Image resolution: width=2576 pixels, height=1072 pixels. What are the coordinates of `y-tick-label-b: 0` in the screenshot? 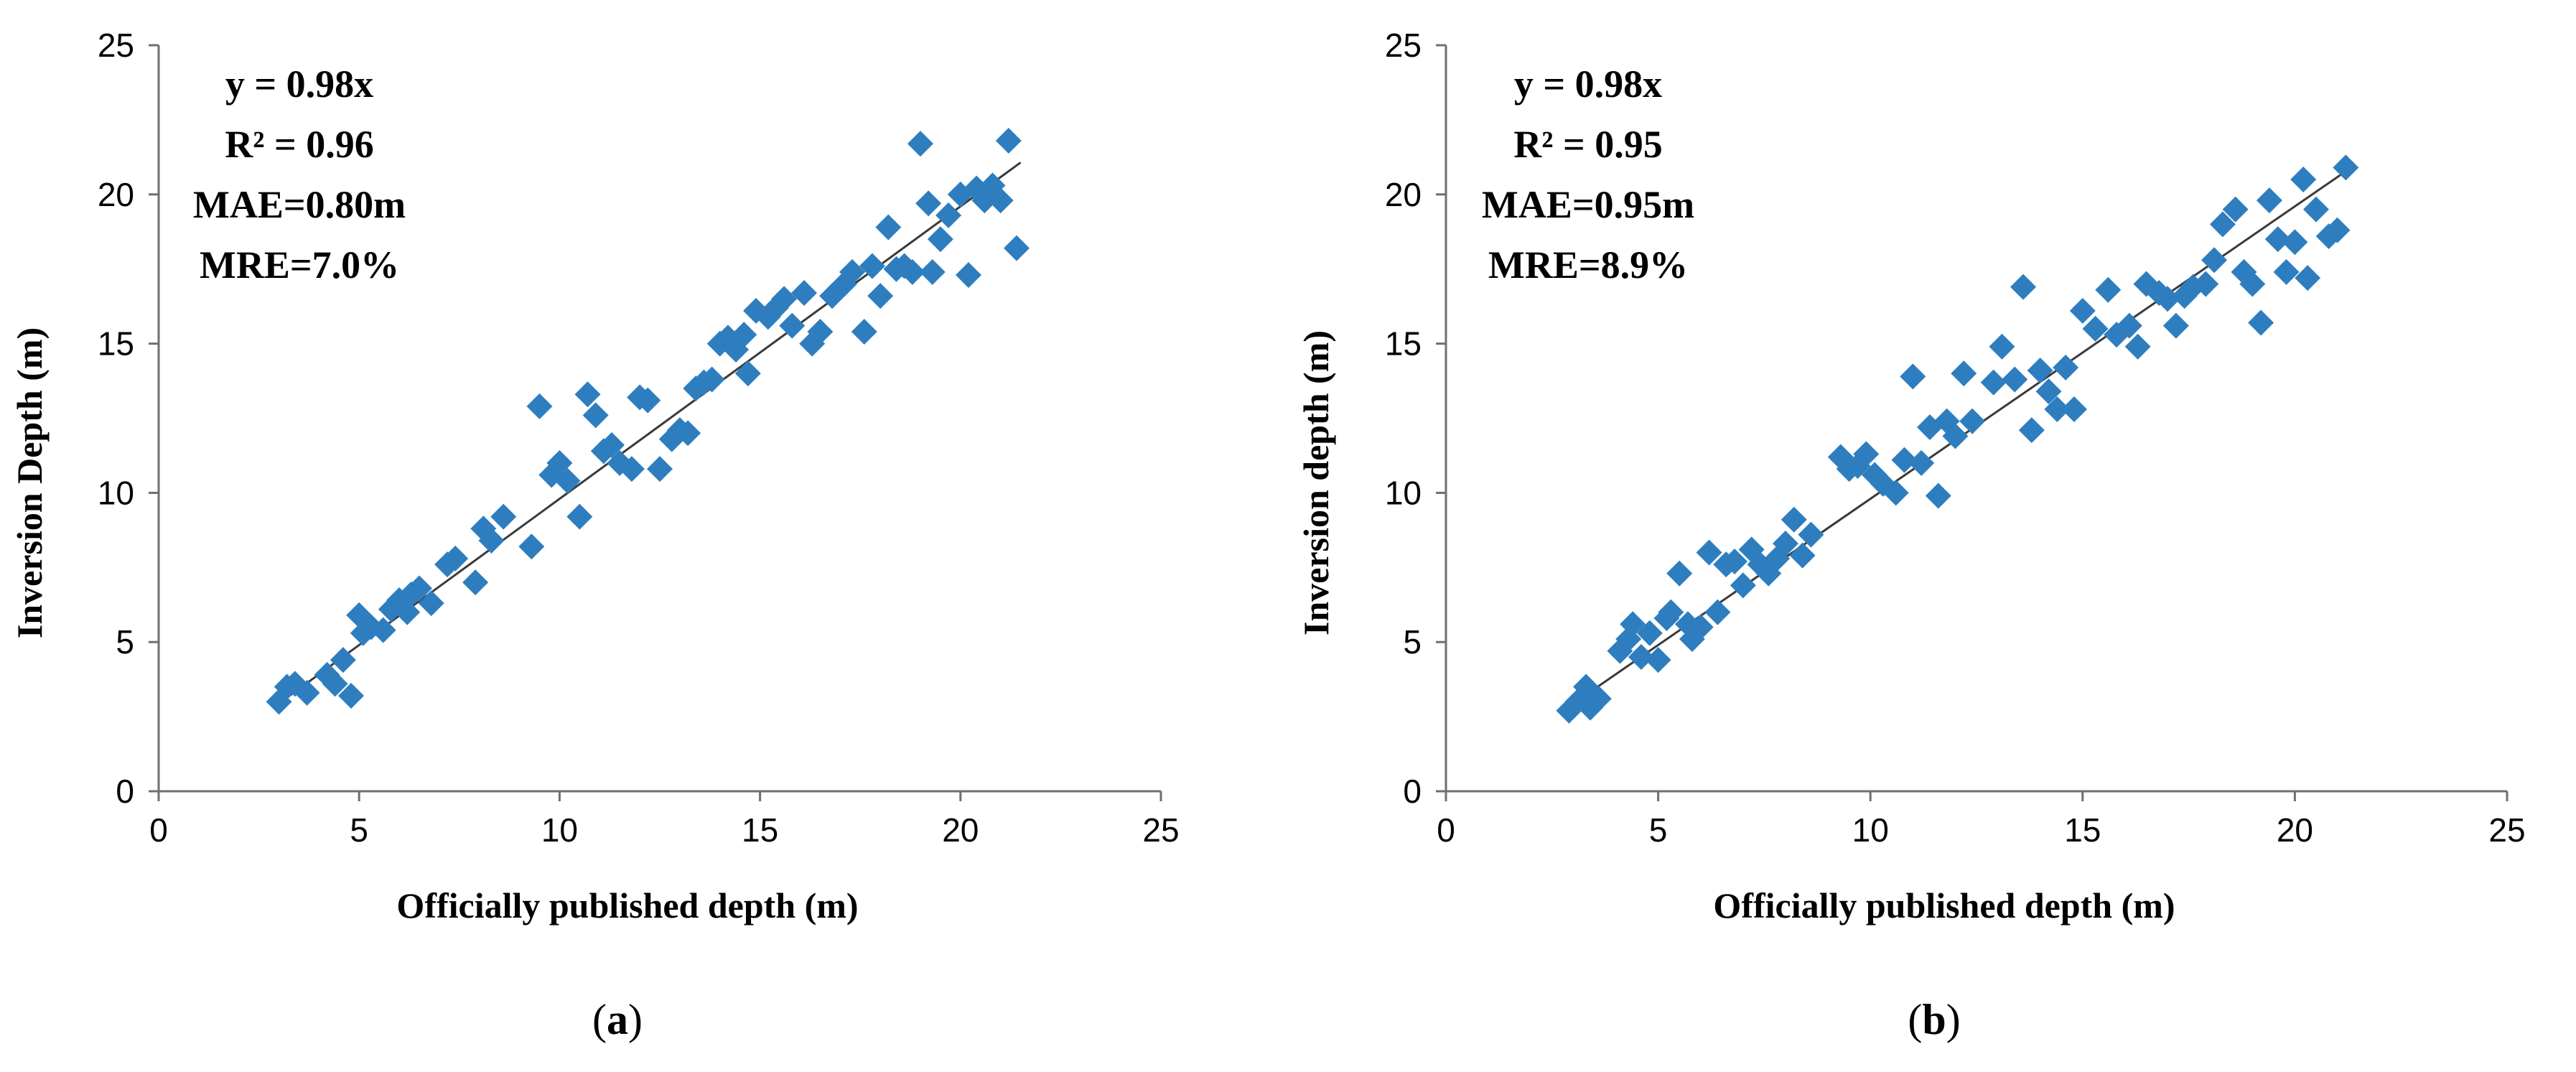 It's located at (1412, 791).